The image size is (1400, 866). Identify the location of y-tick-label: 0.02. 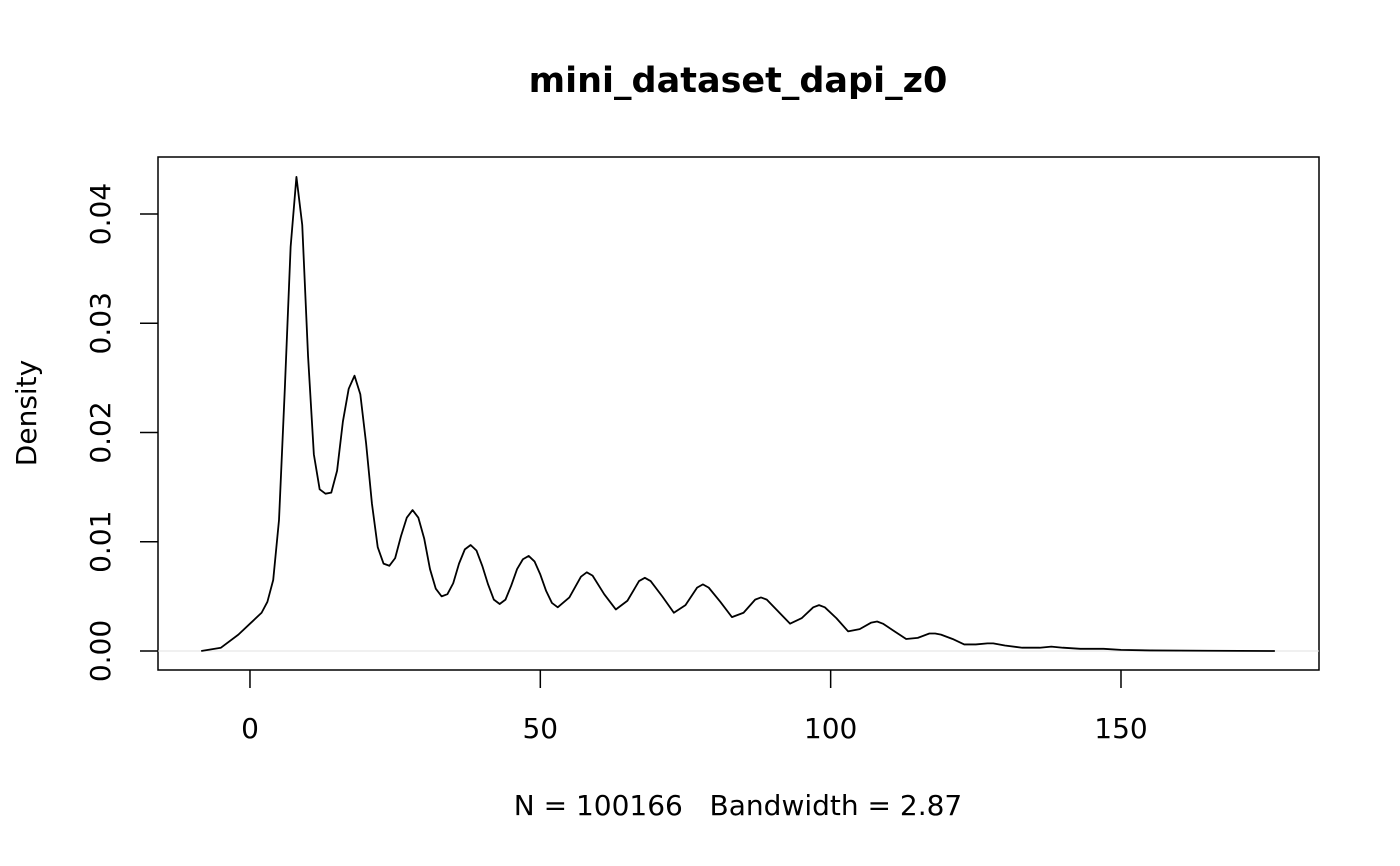
(100, 432).